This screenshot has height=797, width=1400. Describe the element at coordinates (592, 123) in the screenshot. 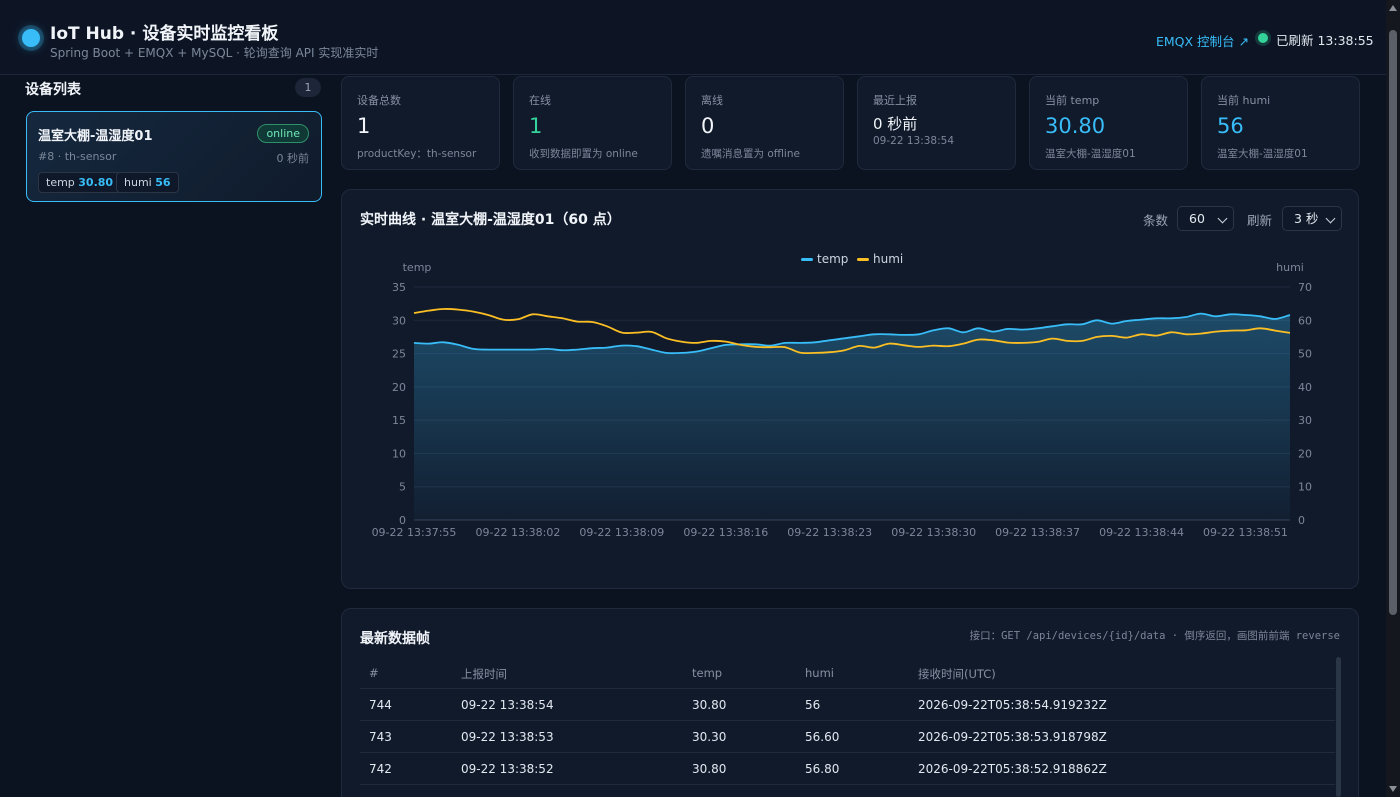

I see `stat-card-online: 在线 1 收到数据即置为 online` at that location.